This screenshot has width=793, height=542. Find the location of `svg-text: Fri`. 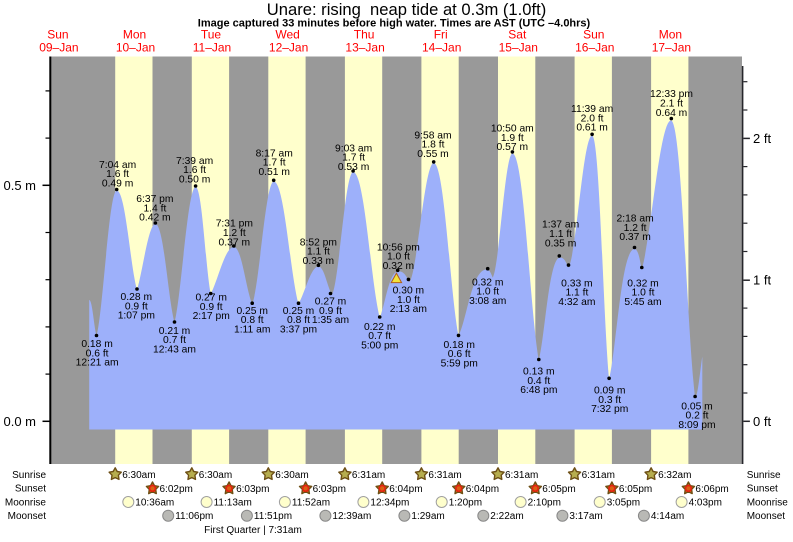

svg-text: Fri is located at coordinates (441, 35).